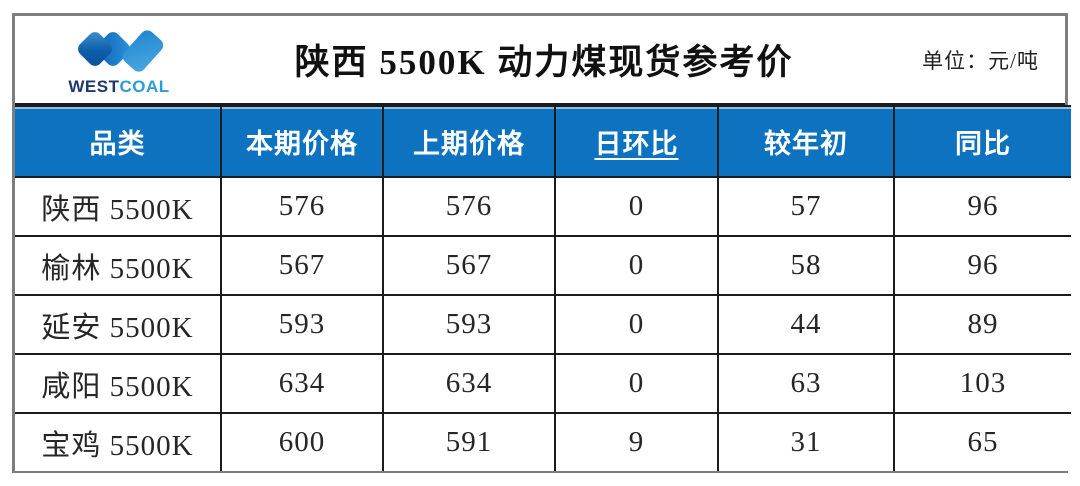 The height and width of the screenshot is (486, 1080). I want to click on cell-current-price: 576, so click(302, 206).